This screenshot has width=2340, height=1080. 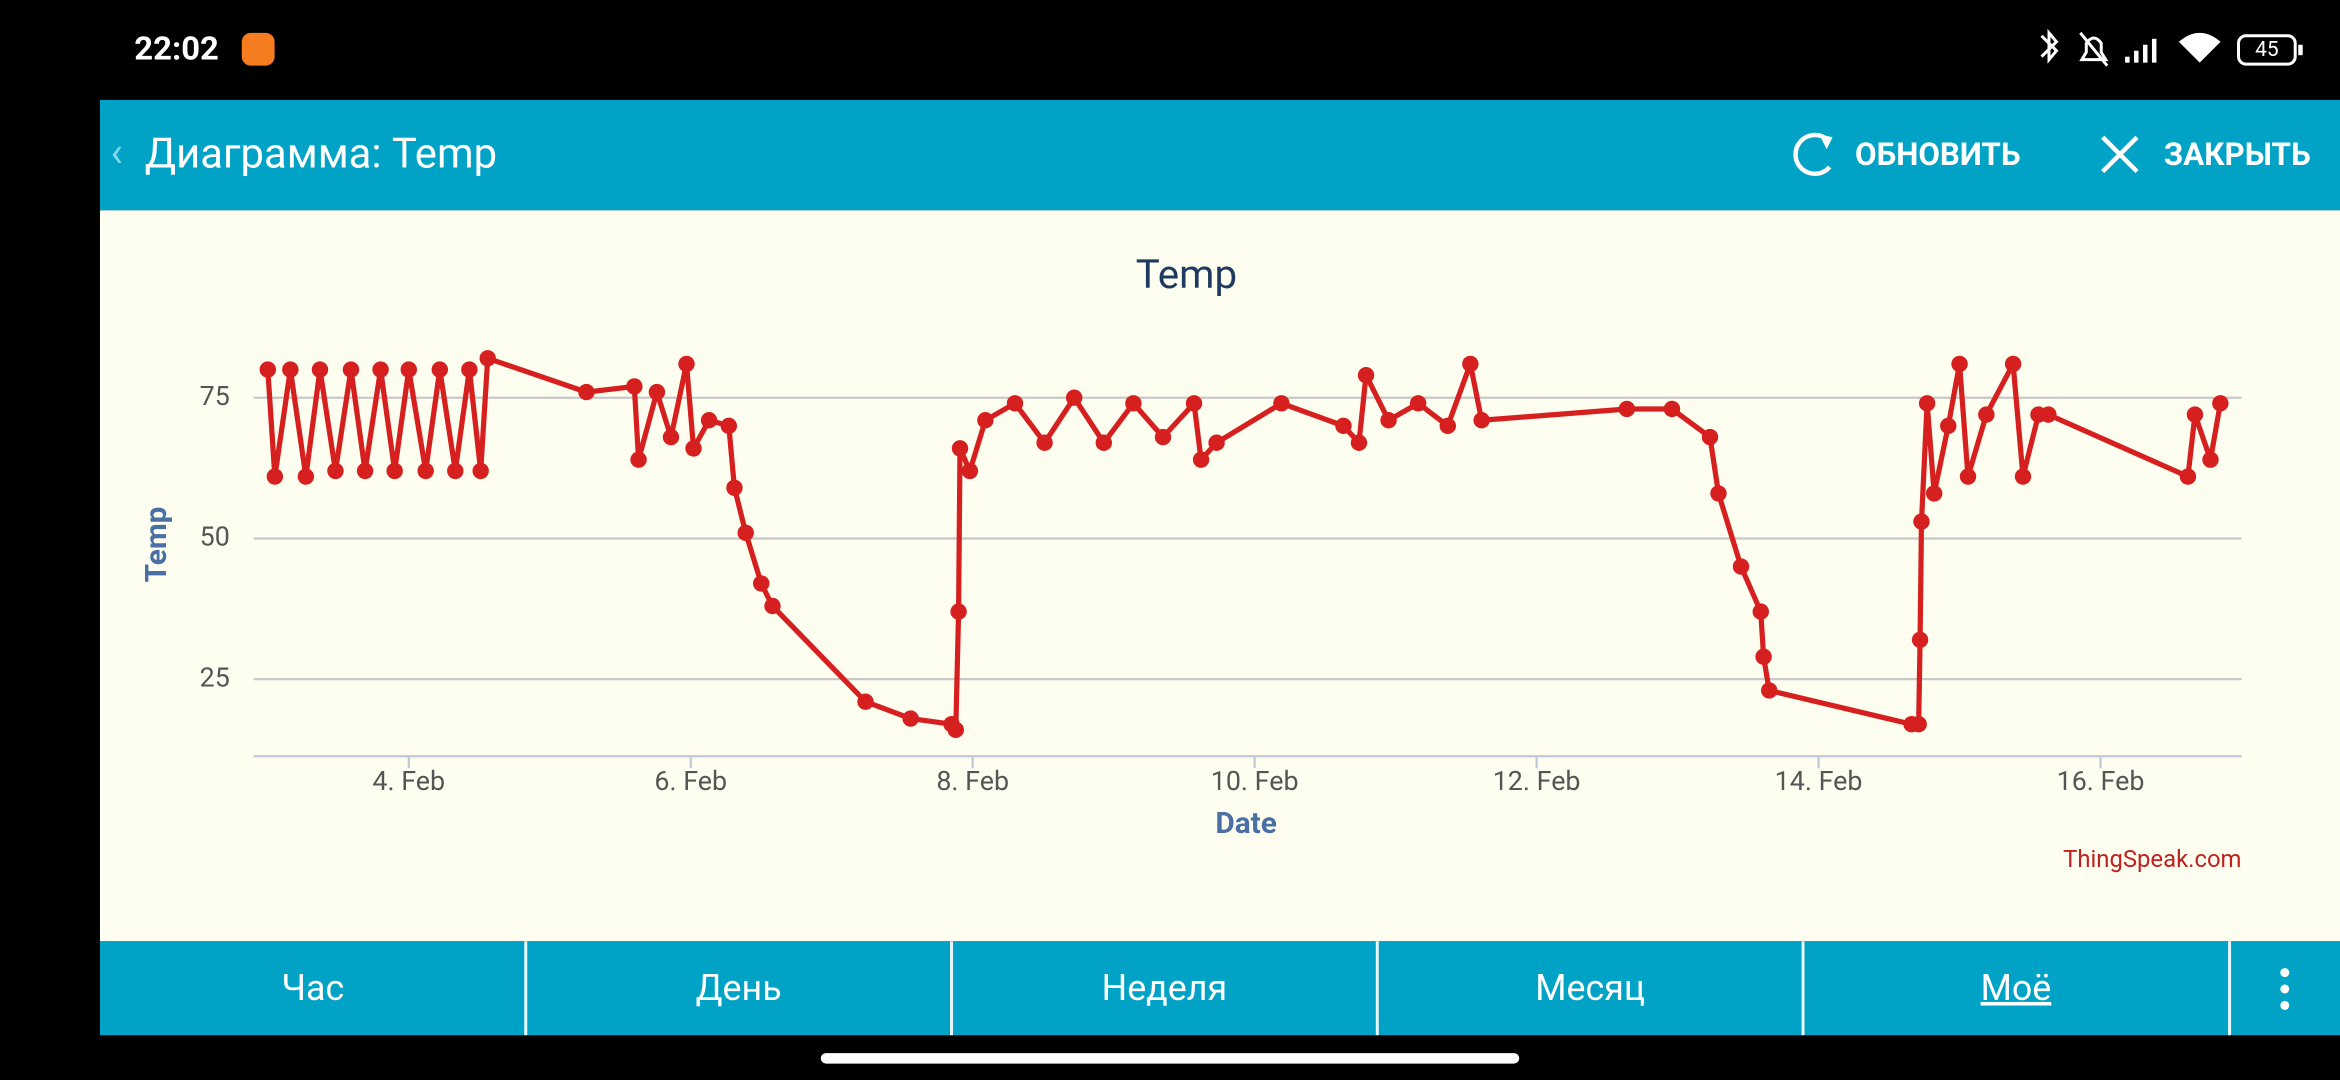 What do you see at coordinates (1255, 781) in the screenshot?
I see `x-tick-label: 10. Feb` at bounding box center [1255, 781].